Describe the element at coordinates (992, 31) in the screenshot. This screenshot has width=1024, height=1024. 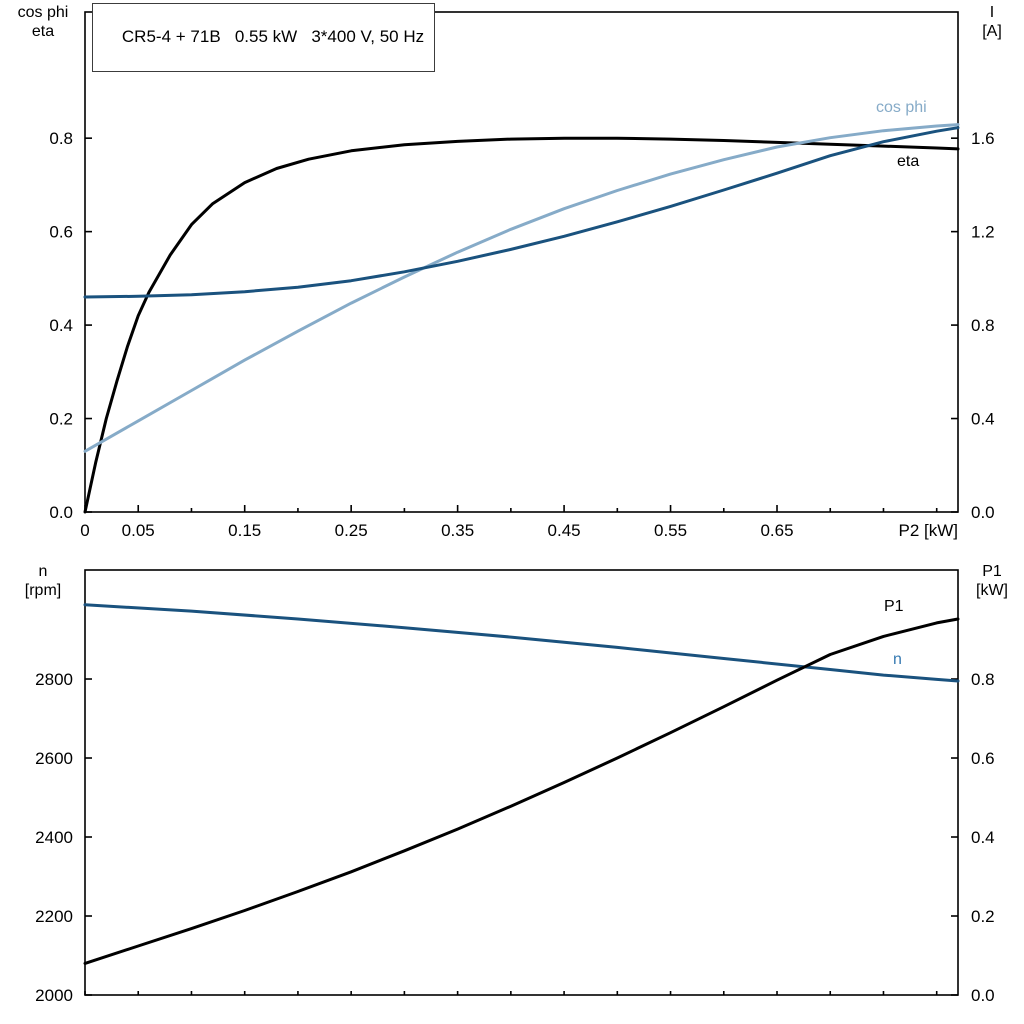
I see `current-unit-label: [A]` at that location.